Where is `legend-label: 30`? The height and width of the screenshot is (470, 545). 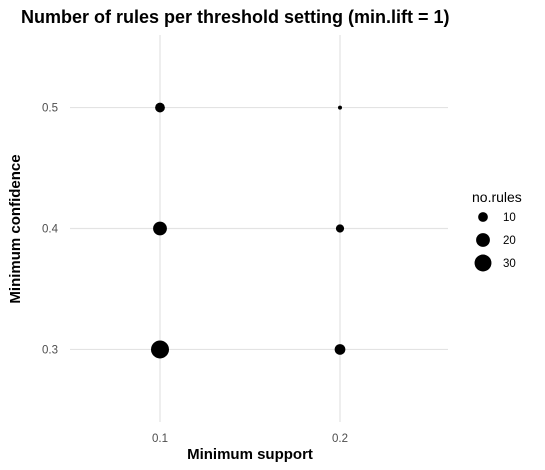
legend-label: 30 is located at coordinates (509, 264).